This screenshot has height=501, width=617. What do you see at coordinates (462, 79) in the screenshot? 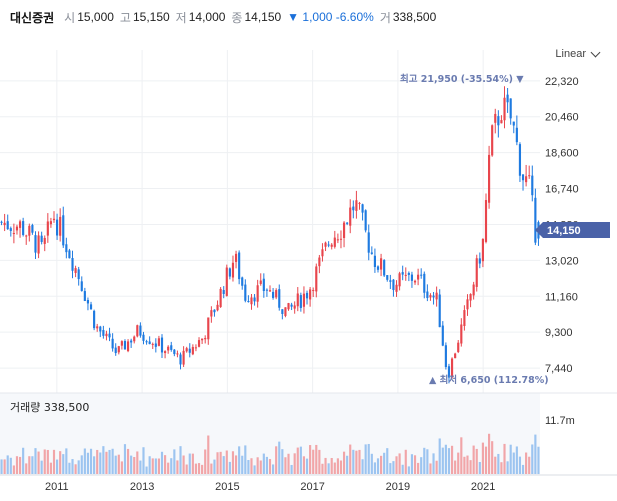
I see `max-annotation: 최고 21,950 (-35.54%) ▼` at bounding box center [462, 79].